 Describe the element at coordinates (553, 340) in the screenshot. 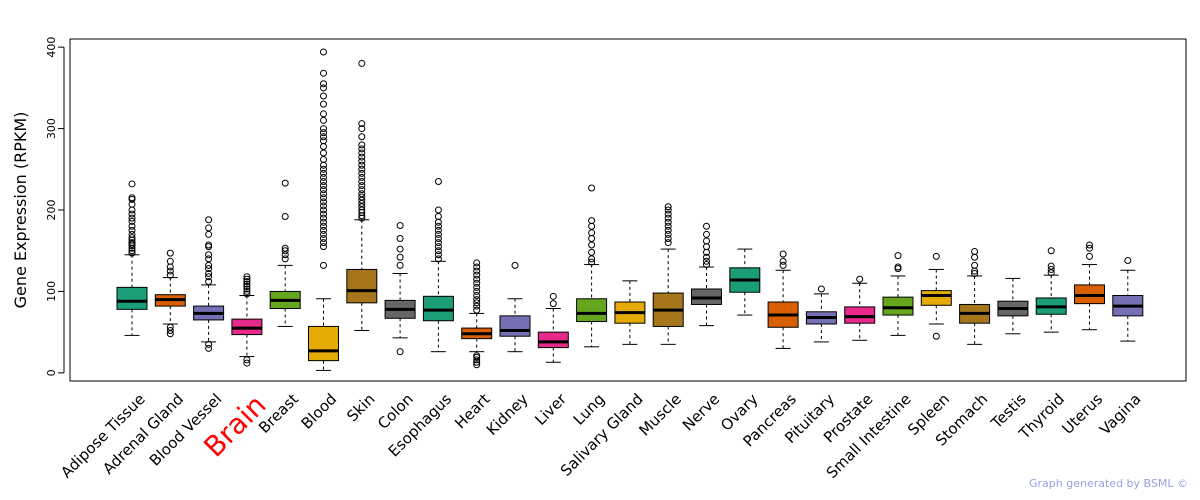

I see `iqr-box-liver` at that location.